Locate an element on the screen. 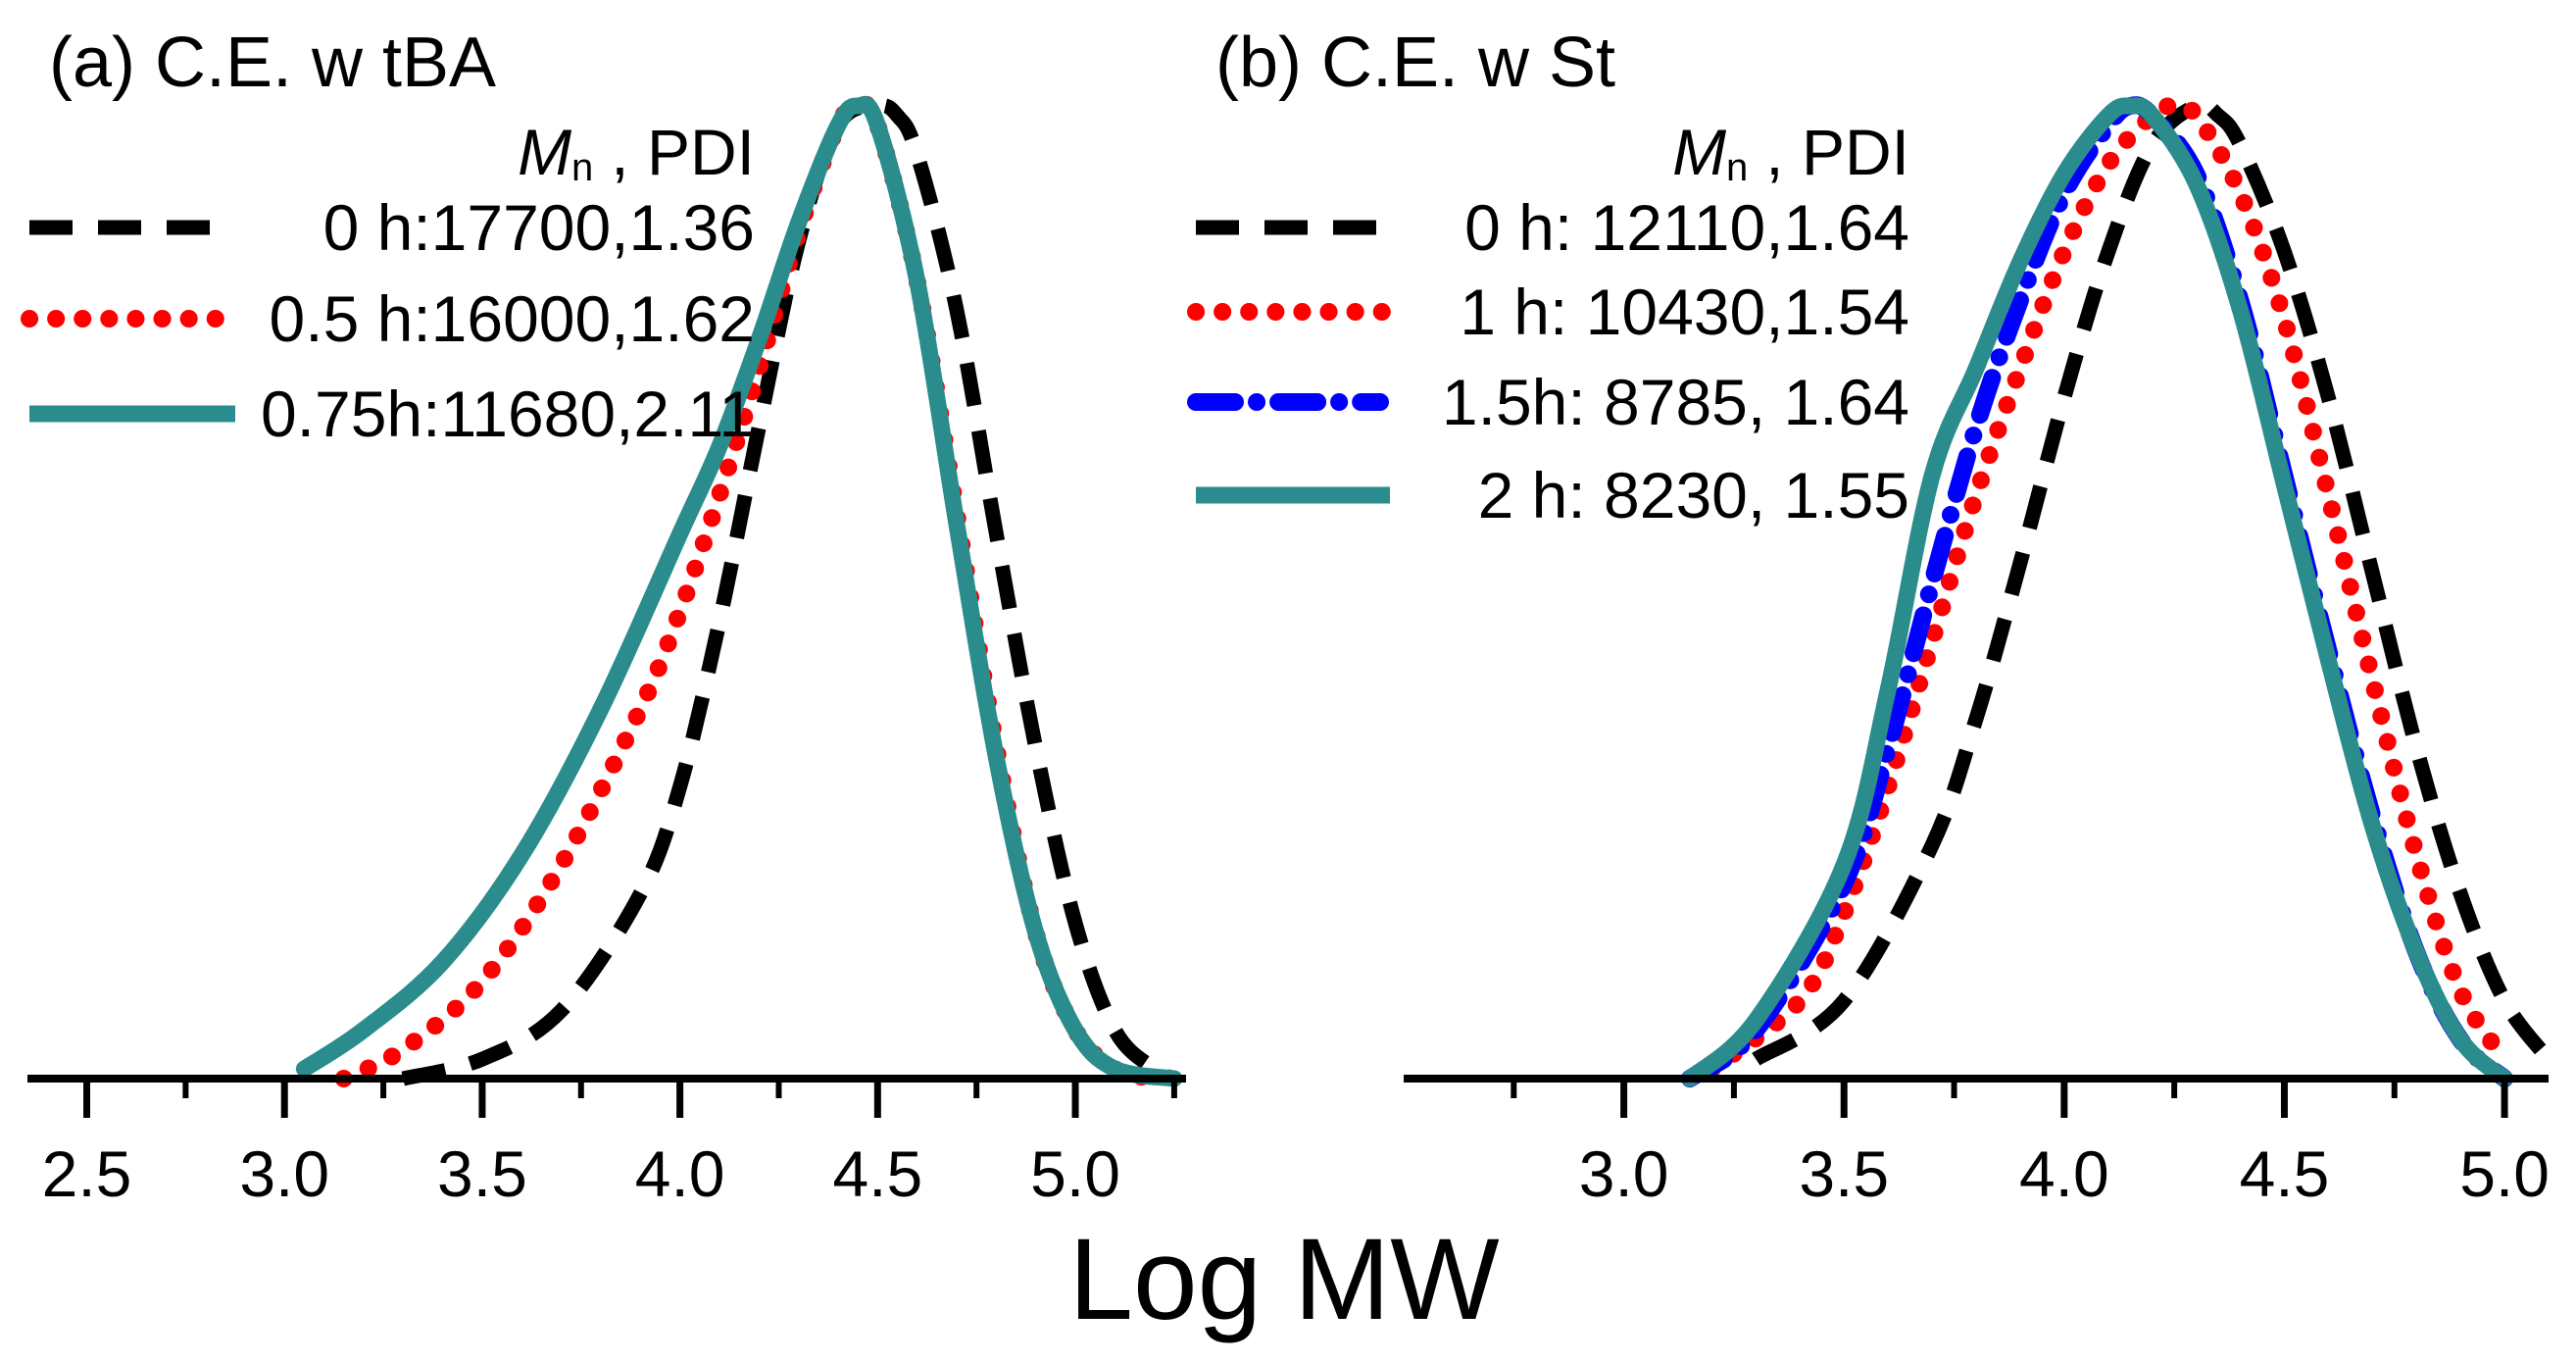  panel-b-legend-header: Mn , PDI is located at coordinates (1790, 153).